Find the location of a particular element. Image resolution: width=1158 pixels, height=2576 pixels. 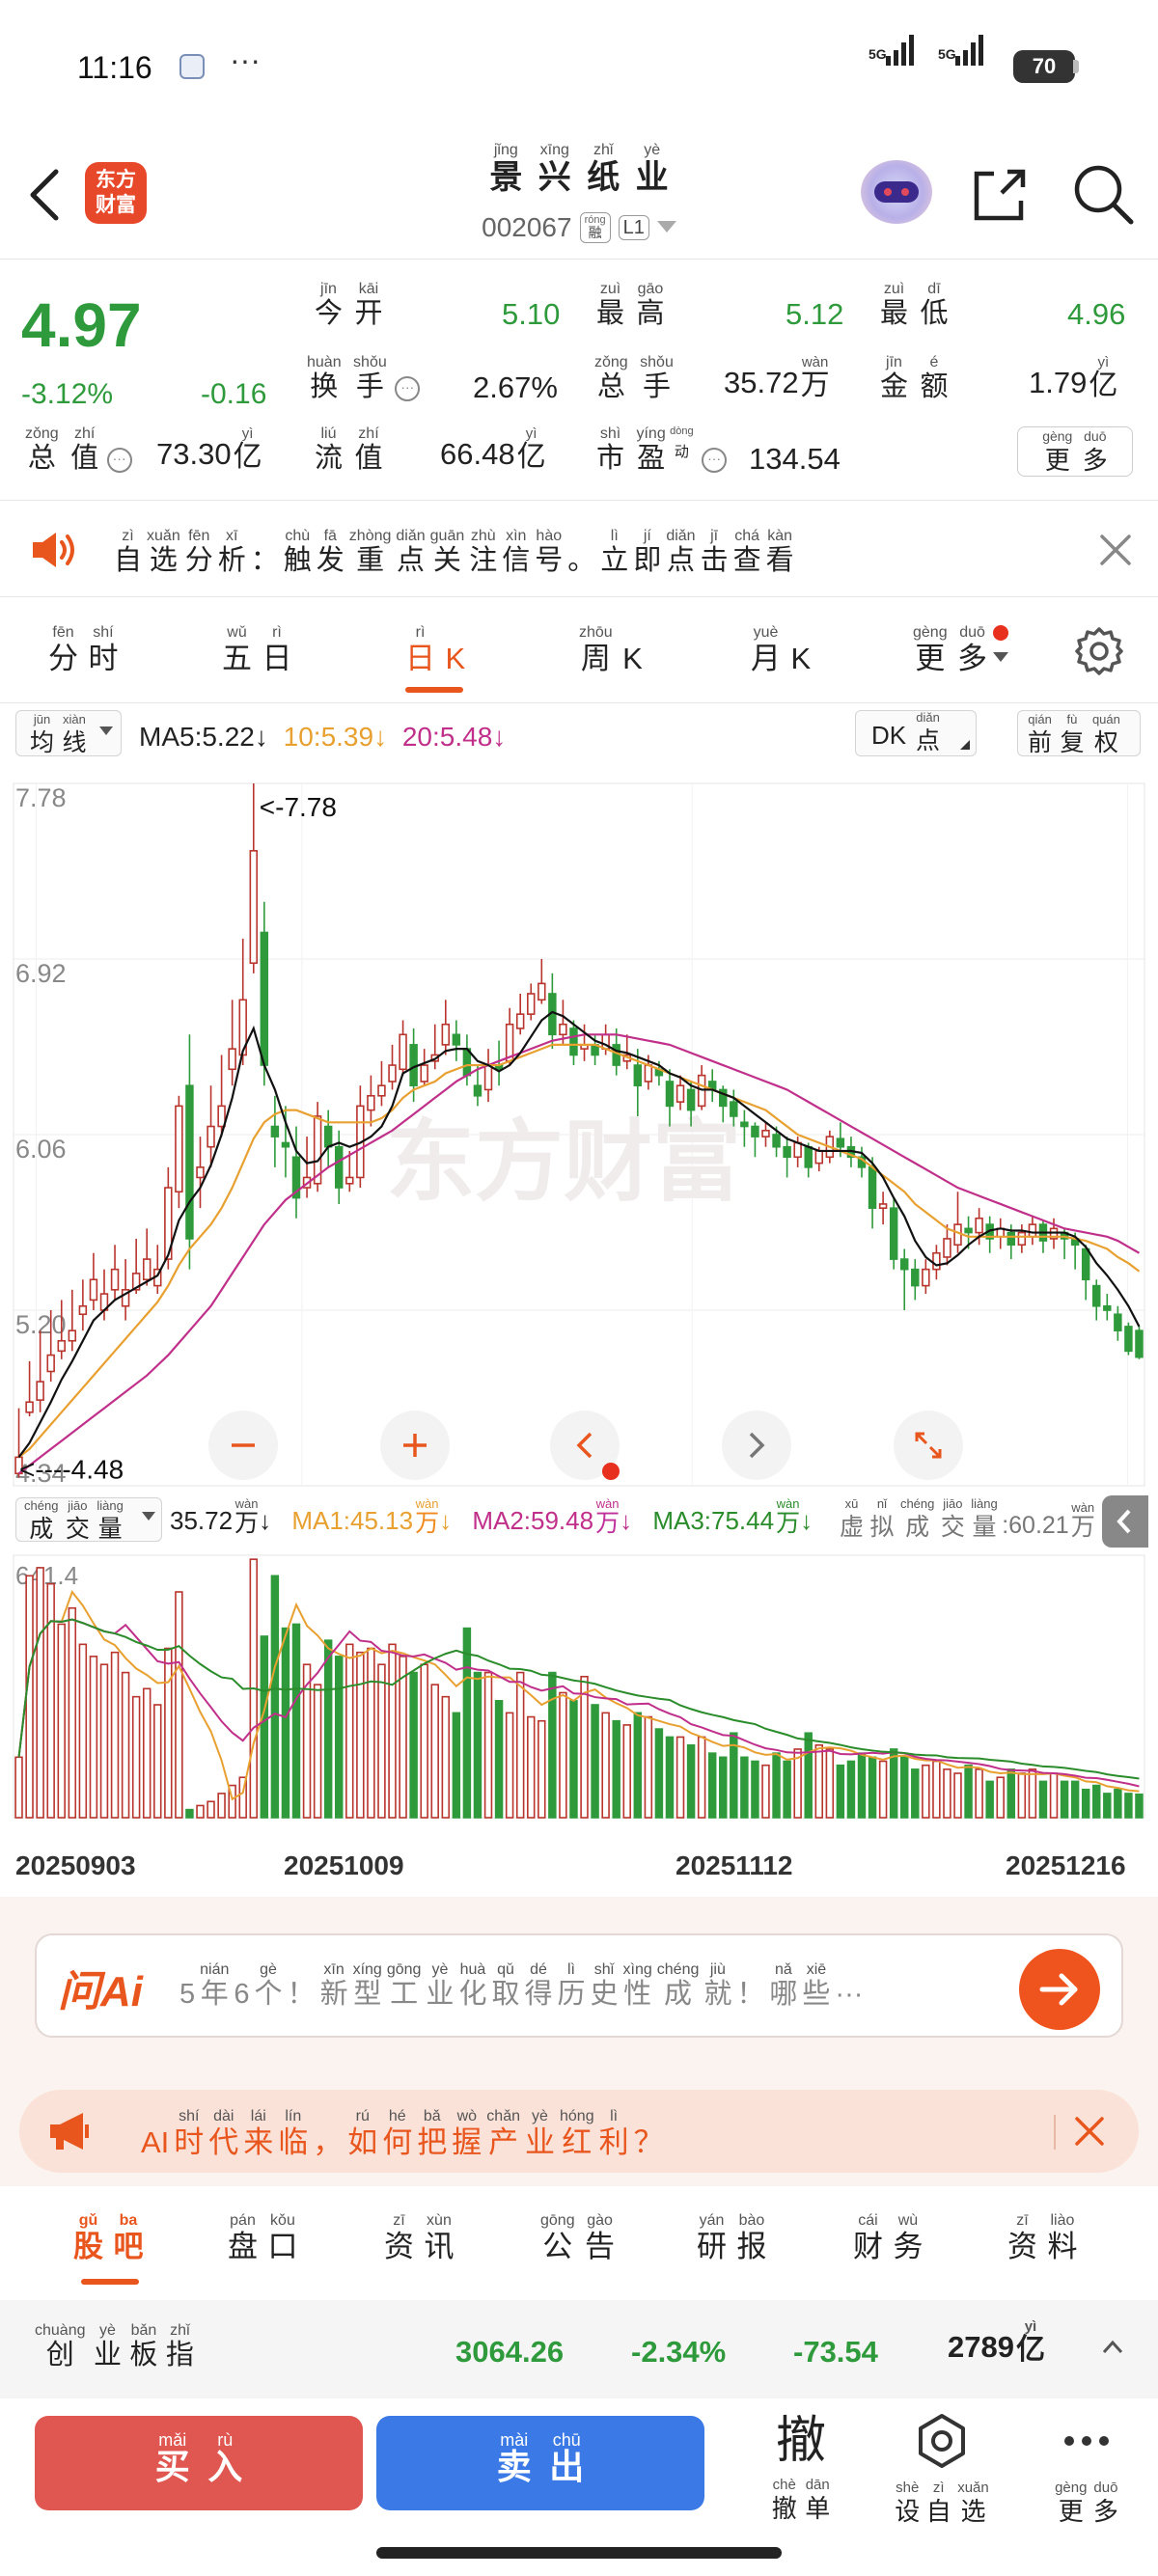

zoom-in-button is located at coordinates (415, 1445).